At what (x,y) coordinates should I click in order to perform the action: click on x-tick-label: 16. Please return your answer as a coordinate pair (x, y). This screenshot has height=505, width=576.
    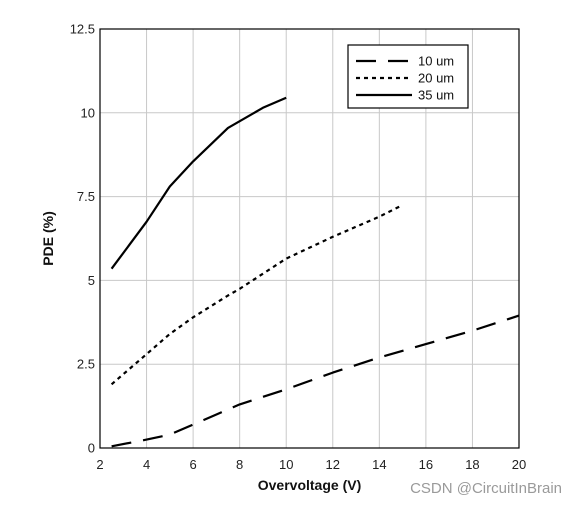
    Looking at the image, I should click on (426, 464).